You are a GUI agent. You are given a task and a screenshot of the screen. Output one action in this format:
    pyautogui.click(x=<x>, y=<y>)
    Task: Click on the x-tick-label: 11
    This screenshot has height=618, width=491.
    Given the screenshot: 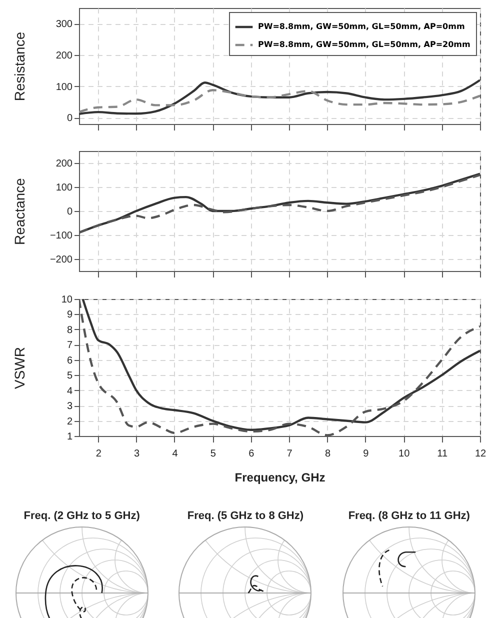 What is the action you would take?
    pyautogui.click(x=442, y=454)
    